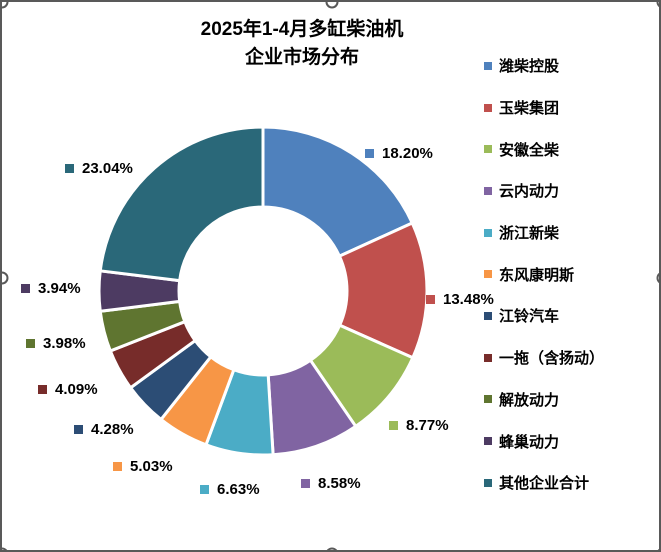  I want to click on legend-item-9: 蜂巢动力, so click(571, 441).